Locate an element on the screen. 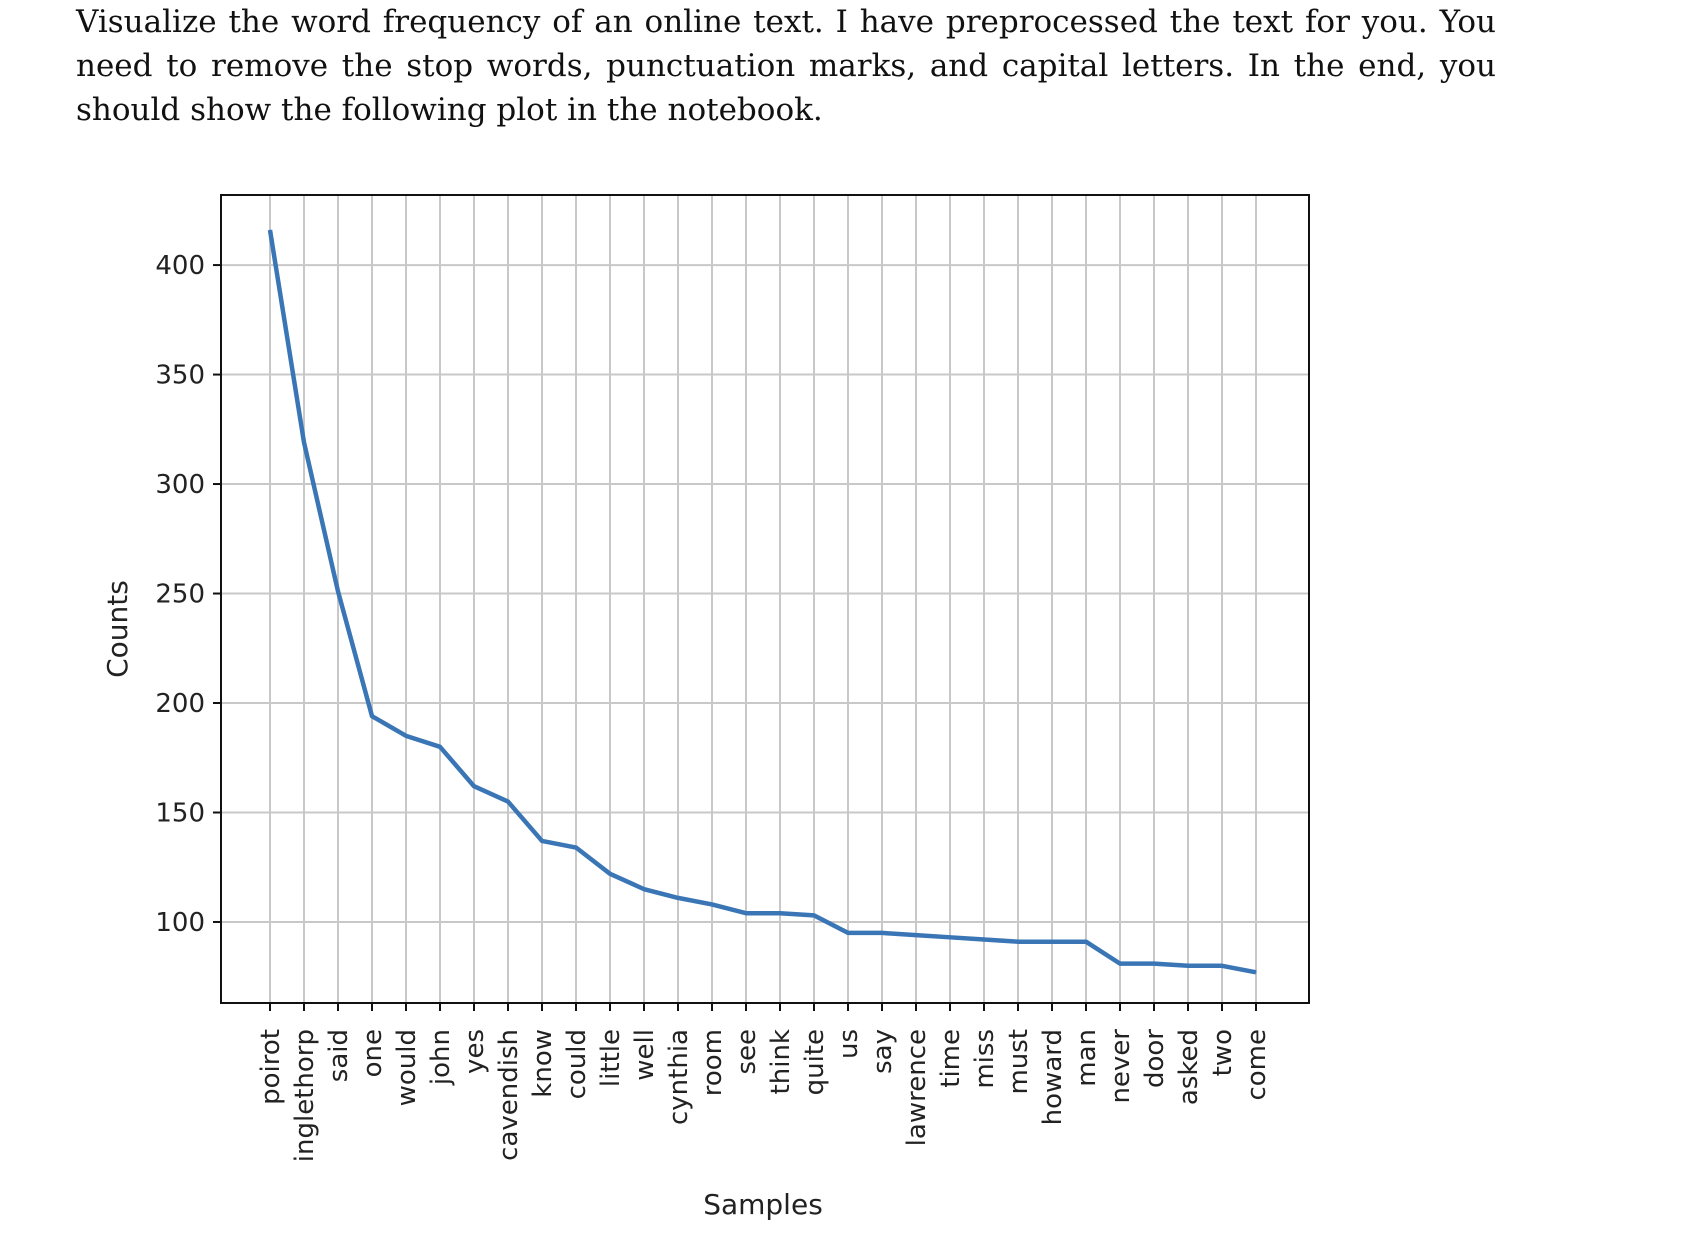  x-tick-label: know is located at coordinates (543, 1063).